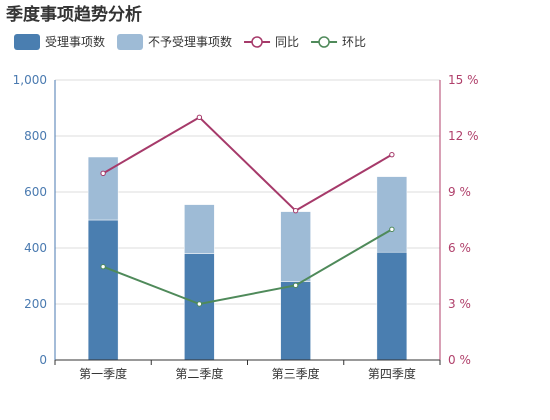 The width and height of the screenshot is (550, 420). Describe the element at coordinates (354, 42) in the screenshot. I see `legend-label: 环比` at that location.